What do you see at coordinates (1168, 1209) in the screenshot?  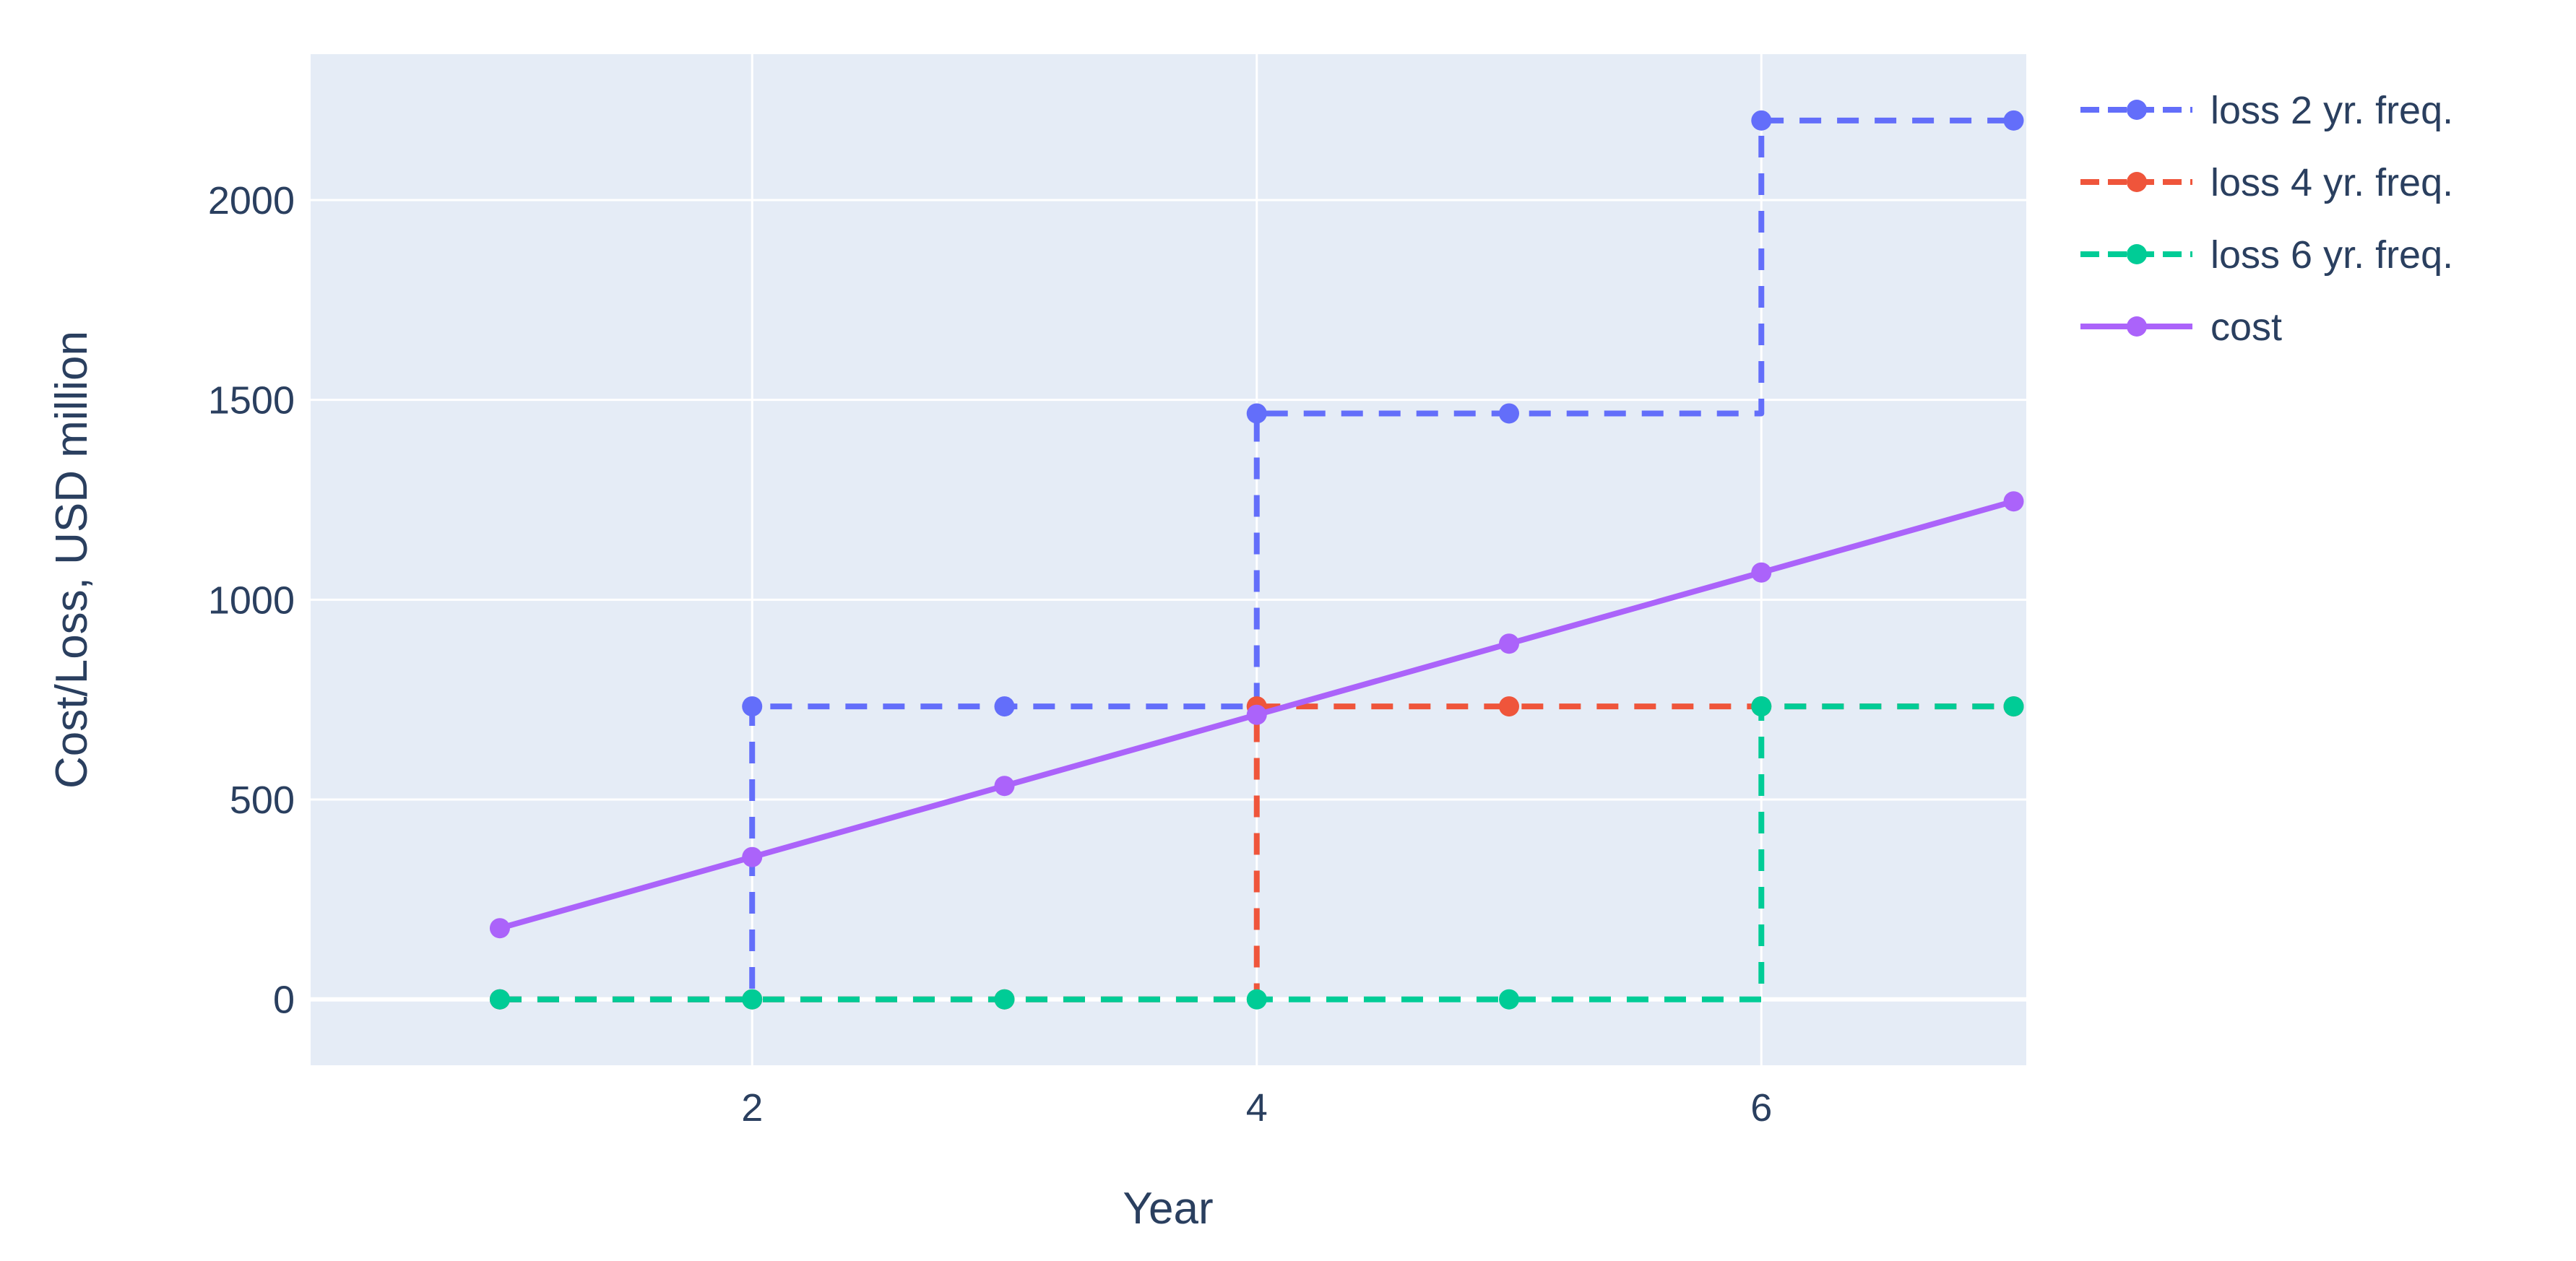 I see `x-axis-title: Year` at bounding box center [1168, 1209].